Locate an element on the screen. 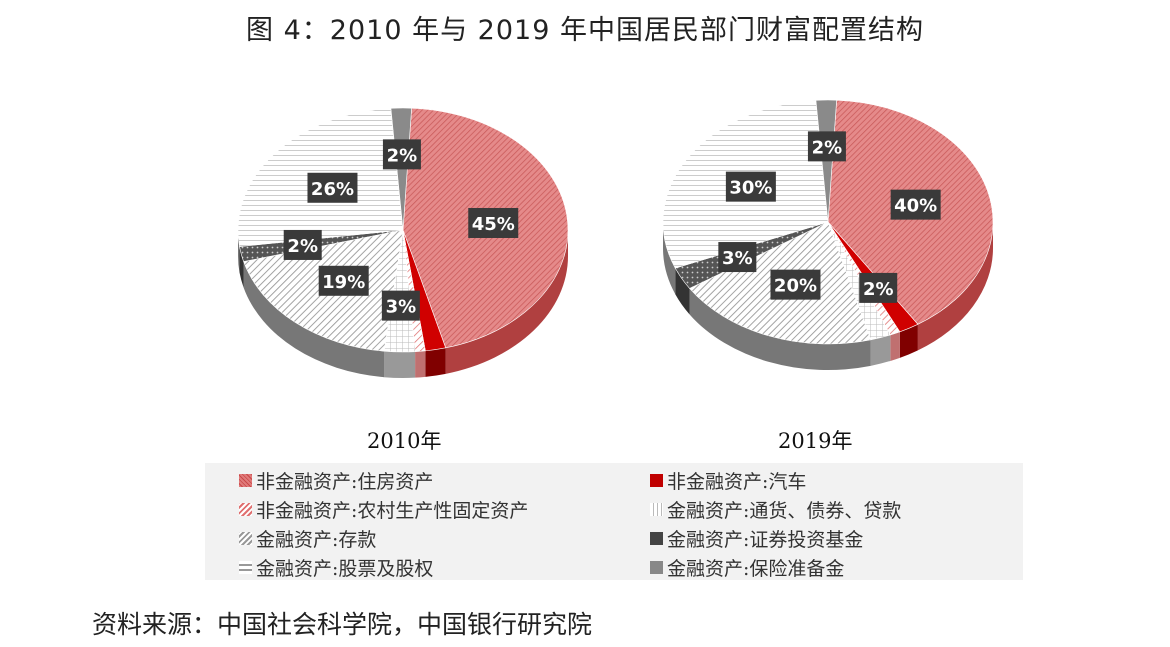  data-label: 45% is located at coordinates (493, 224).